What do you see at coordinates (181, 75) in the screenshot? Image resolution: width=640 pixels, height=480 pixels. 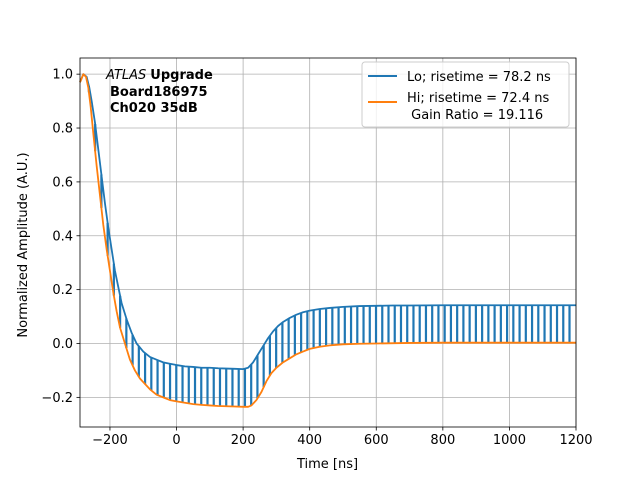 I see `annotation-upgrade: Upgrade` at bounding box center [181, 75].